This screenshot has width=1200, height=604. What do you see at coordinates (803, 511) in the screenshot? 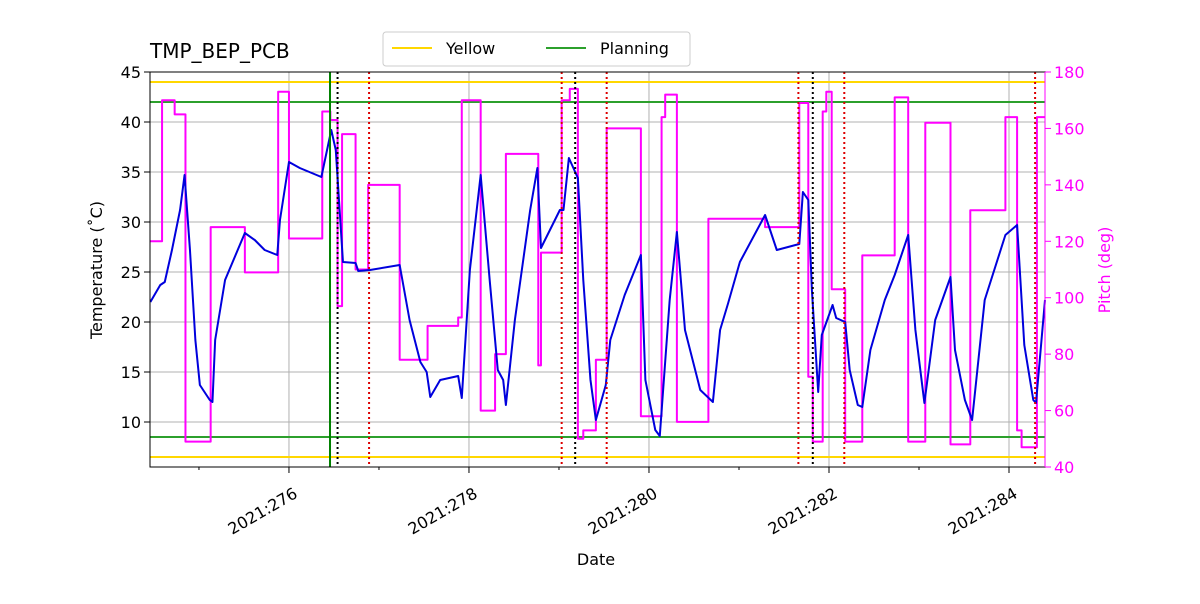
I see `x-tick-label: 2021:282` at bounding box center [803, 511].